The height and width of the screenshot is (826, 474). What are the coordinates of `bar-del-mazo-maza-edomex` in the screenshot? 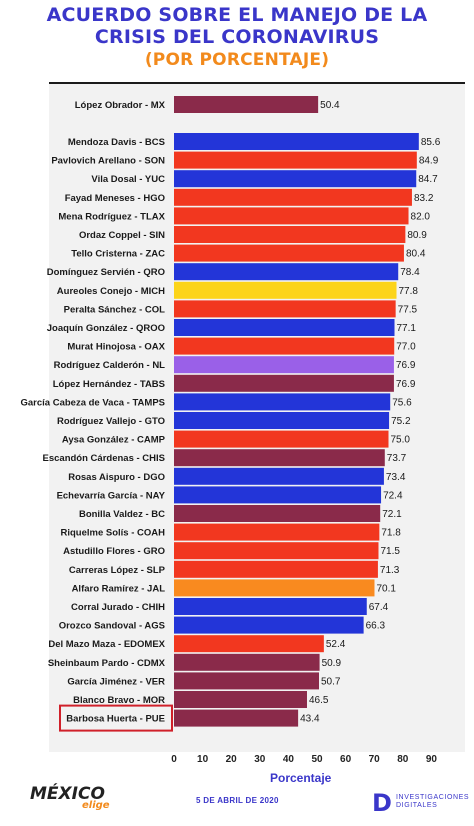 It's located at (249, 644).